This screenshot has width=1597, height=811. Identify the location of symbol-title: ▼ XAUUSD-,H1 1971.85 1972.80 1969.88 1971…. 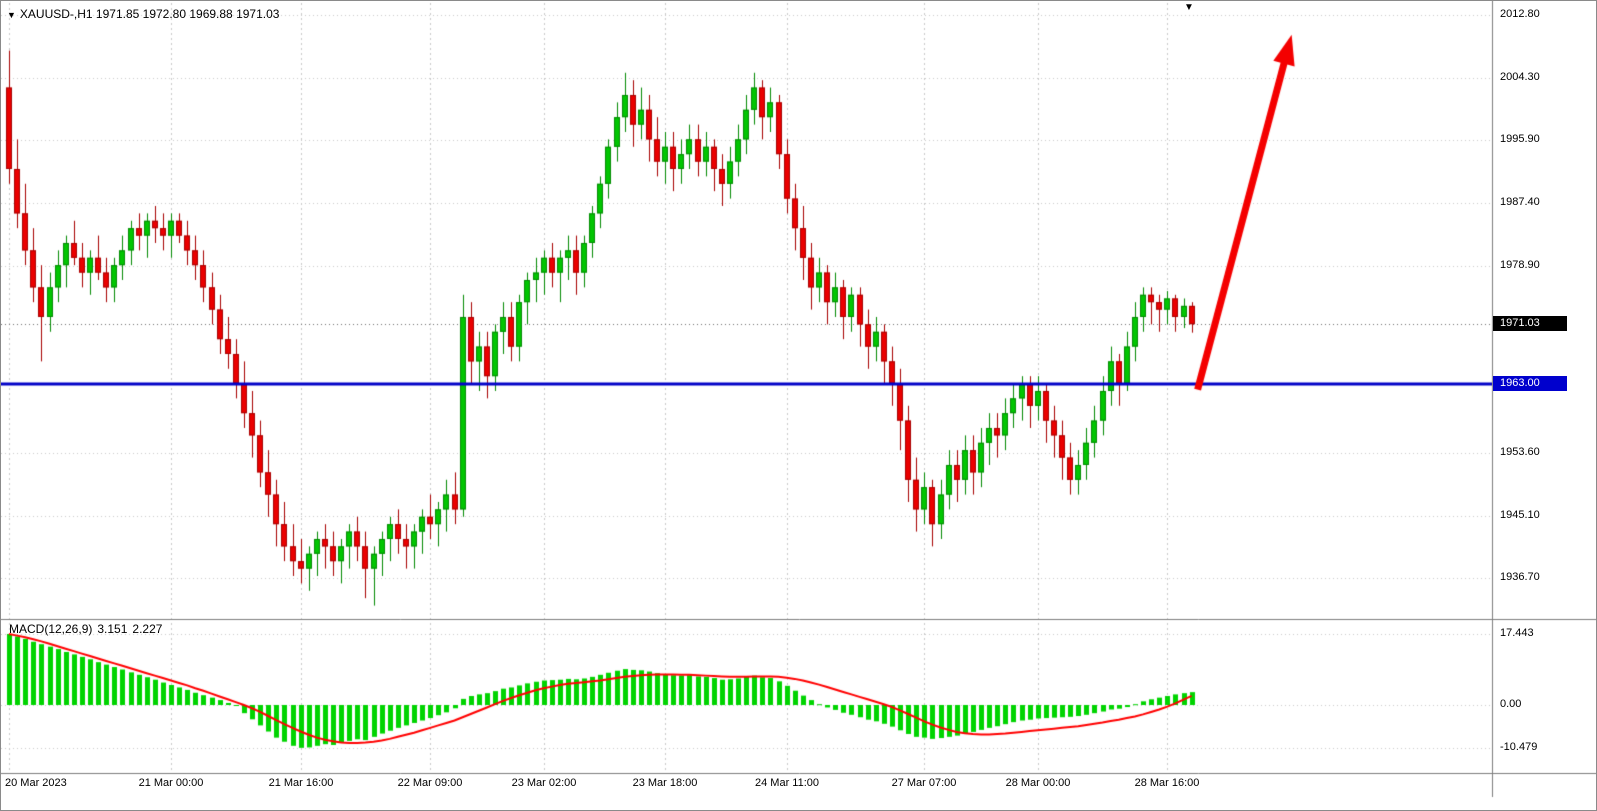
(143, 14).